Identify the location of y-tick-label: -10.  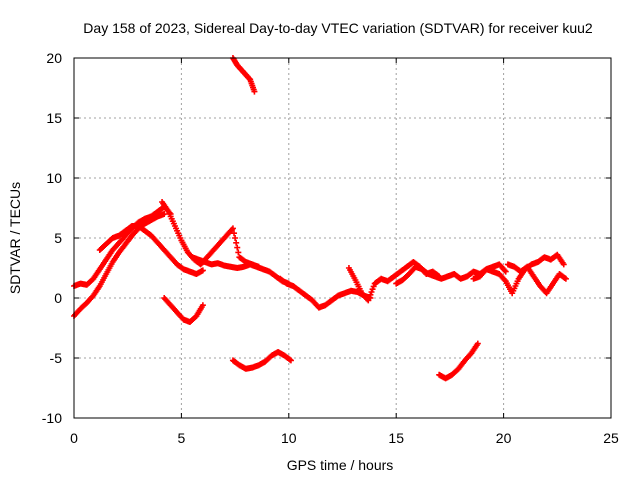
(52, 418).